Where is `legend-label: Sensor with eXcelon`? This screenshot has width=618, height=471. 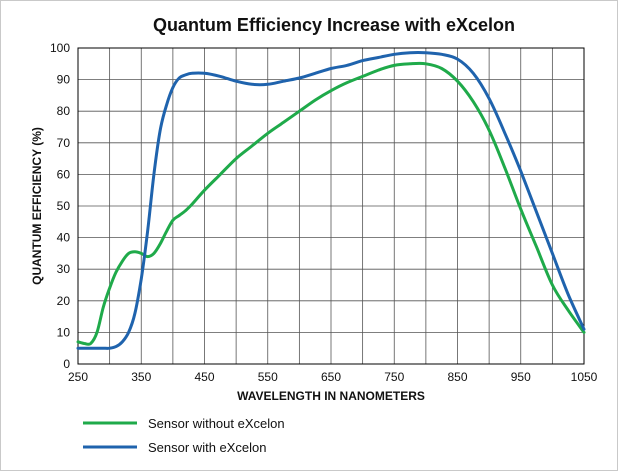 legend-label: Sensor with eXcelon is located at coordinates (207, 447).